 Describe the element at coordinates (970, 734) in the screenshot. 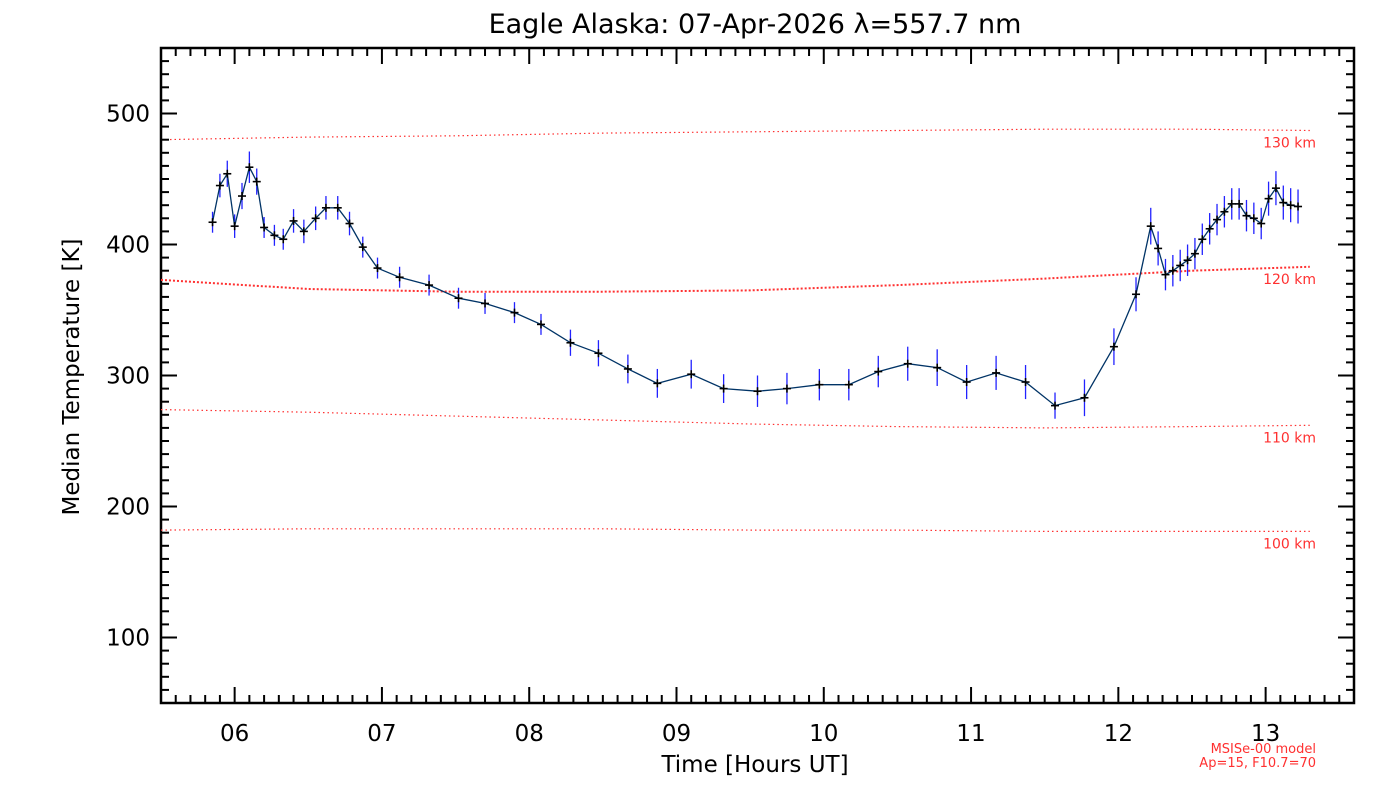

I see `x-tick-label: 11` at that location.